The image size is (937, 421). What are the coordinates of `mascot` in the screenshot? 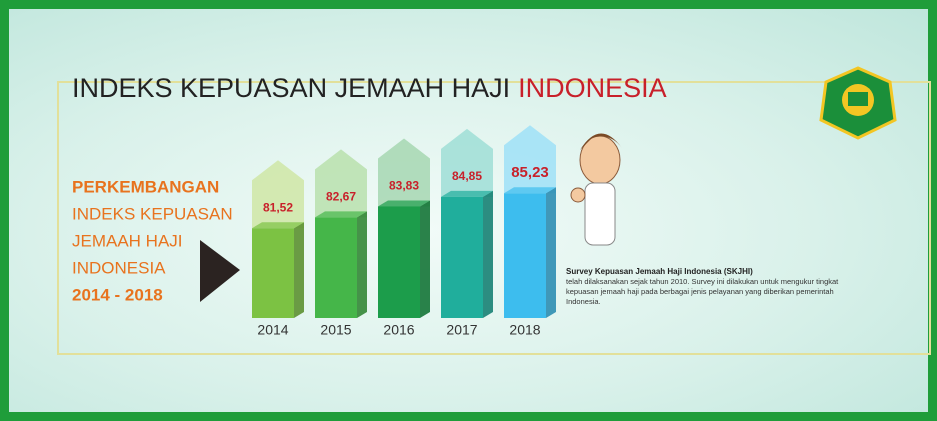 It's located at (596, 189).